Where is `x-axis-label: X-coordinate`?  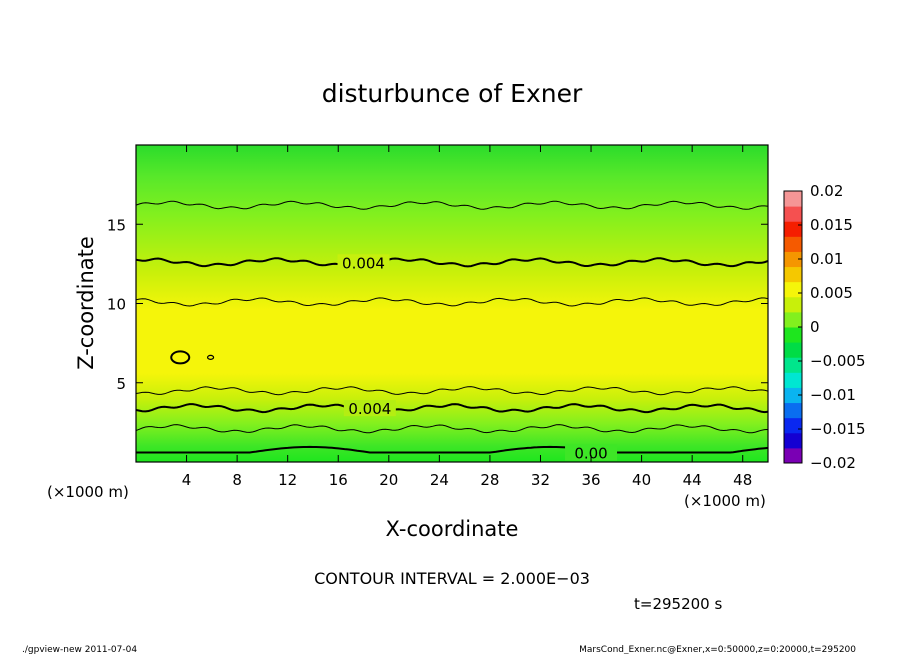 x-axis-label: X-coordinate is located at coordinates (452, 529).